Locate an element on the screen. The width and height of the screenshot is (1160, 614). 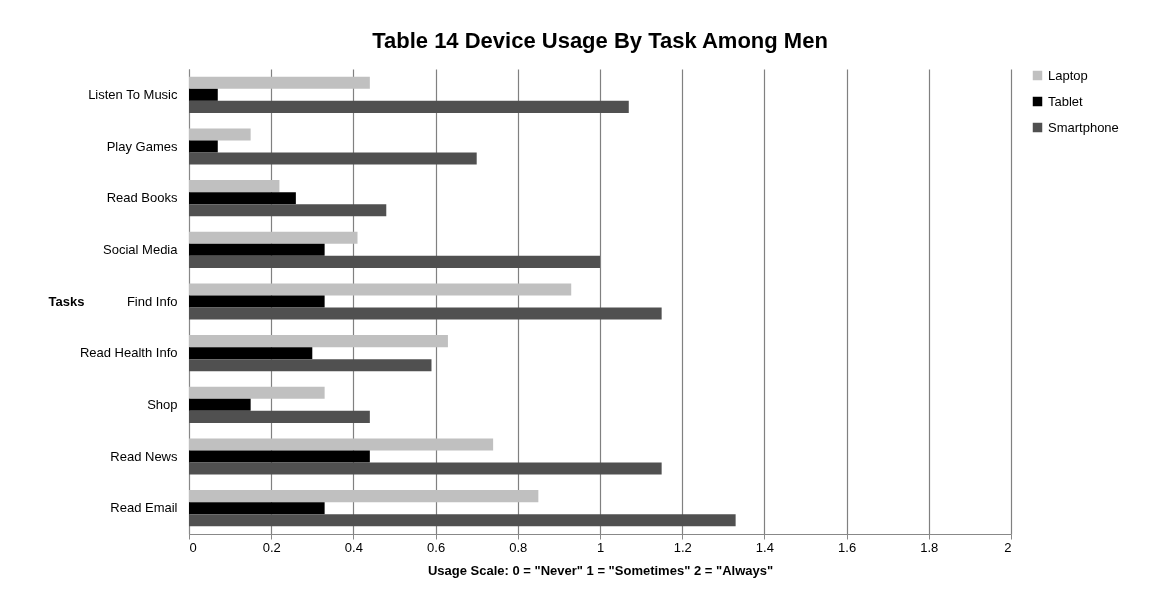
x-tick-label: 0.6 is located at coordinates (436, 547).